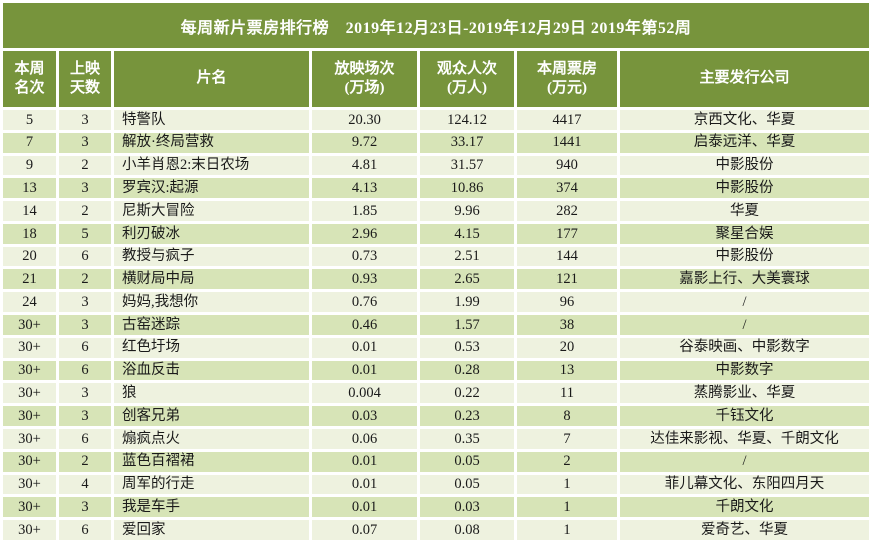 The height and width of the screenshot is (543, 872). Describe the element at coordinates (744, 530) in the screenshot. I see `cell-distributor: 爱奇艺、华夏` at that location.